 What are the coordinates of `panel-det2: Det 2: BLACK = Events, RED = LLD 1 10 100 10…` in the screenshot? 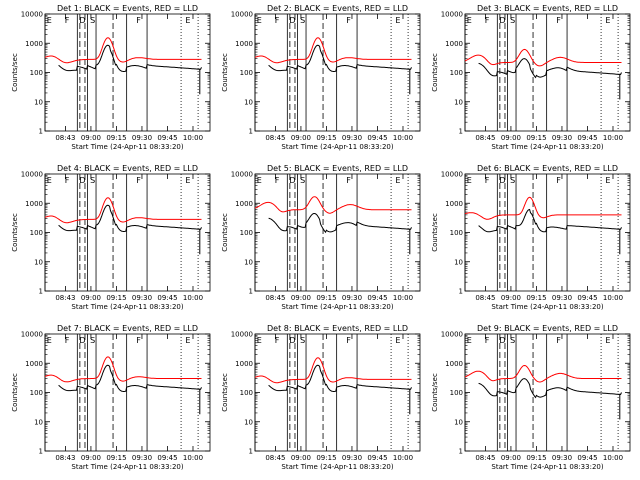 It's located at (321, 77).